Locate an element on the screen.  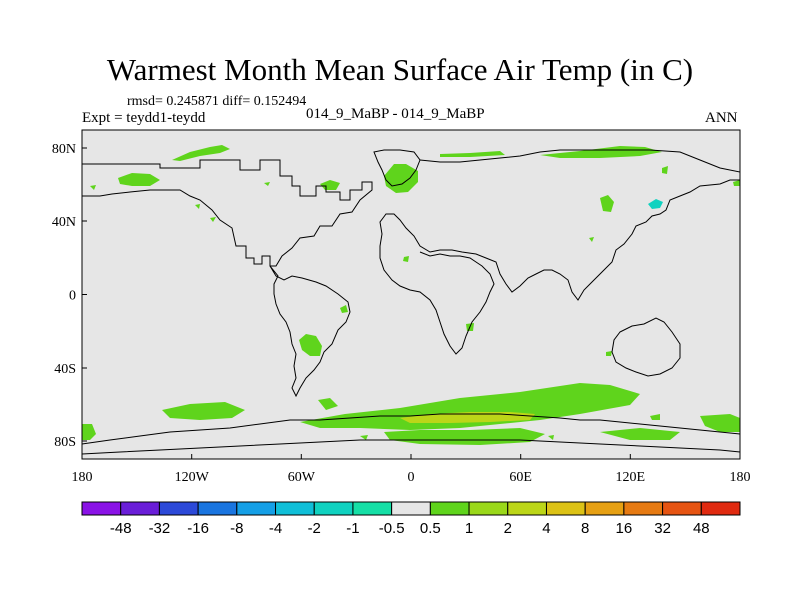
coast-north-america is located at coordinates (227, 213).